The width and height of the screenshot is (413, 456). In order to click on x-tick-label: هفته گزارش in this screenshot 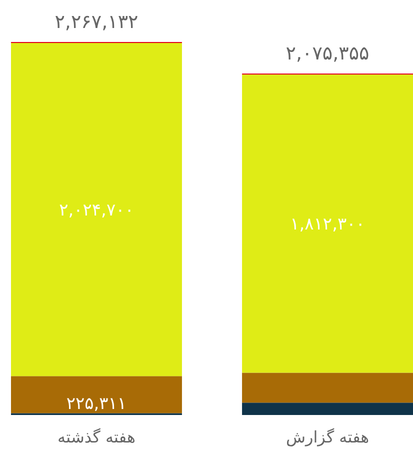, I will do `click(328, 436)`.